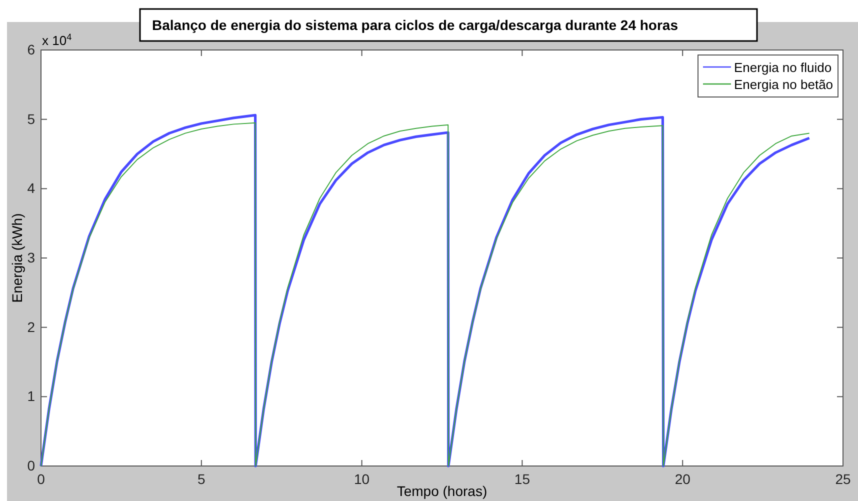 The image size is (858, 501). Describe the element at coordinates (442, 491) in the screenshot. I see `x-axis-title: Tempo (horas)` at that location.